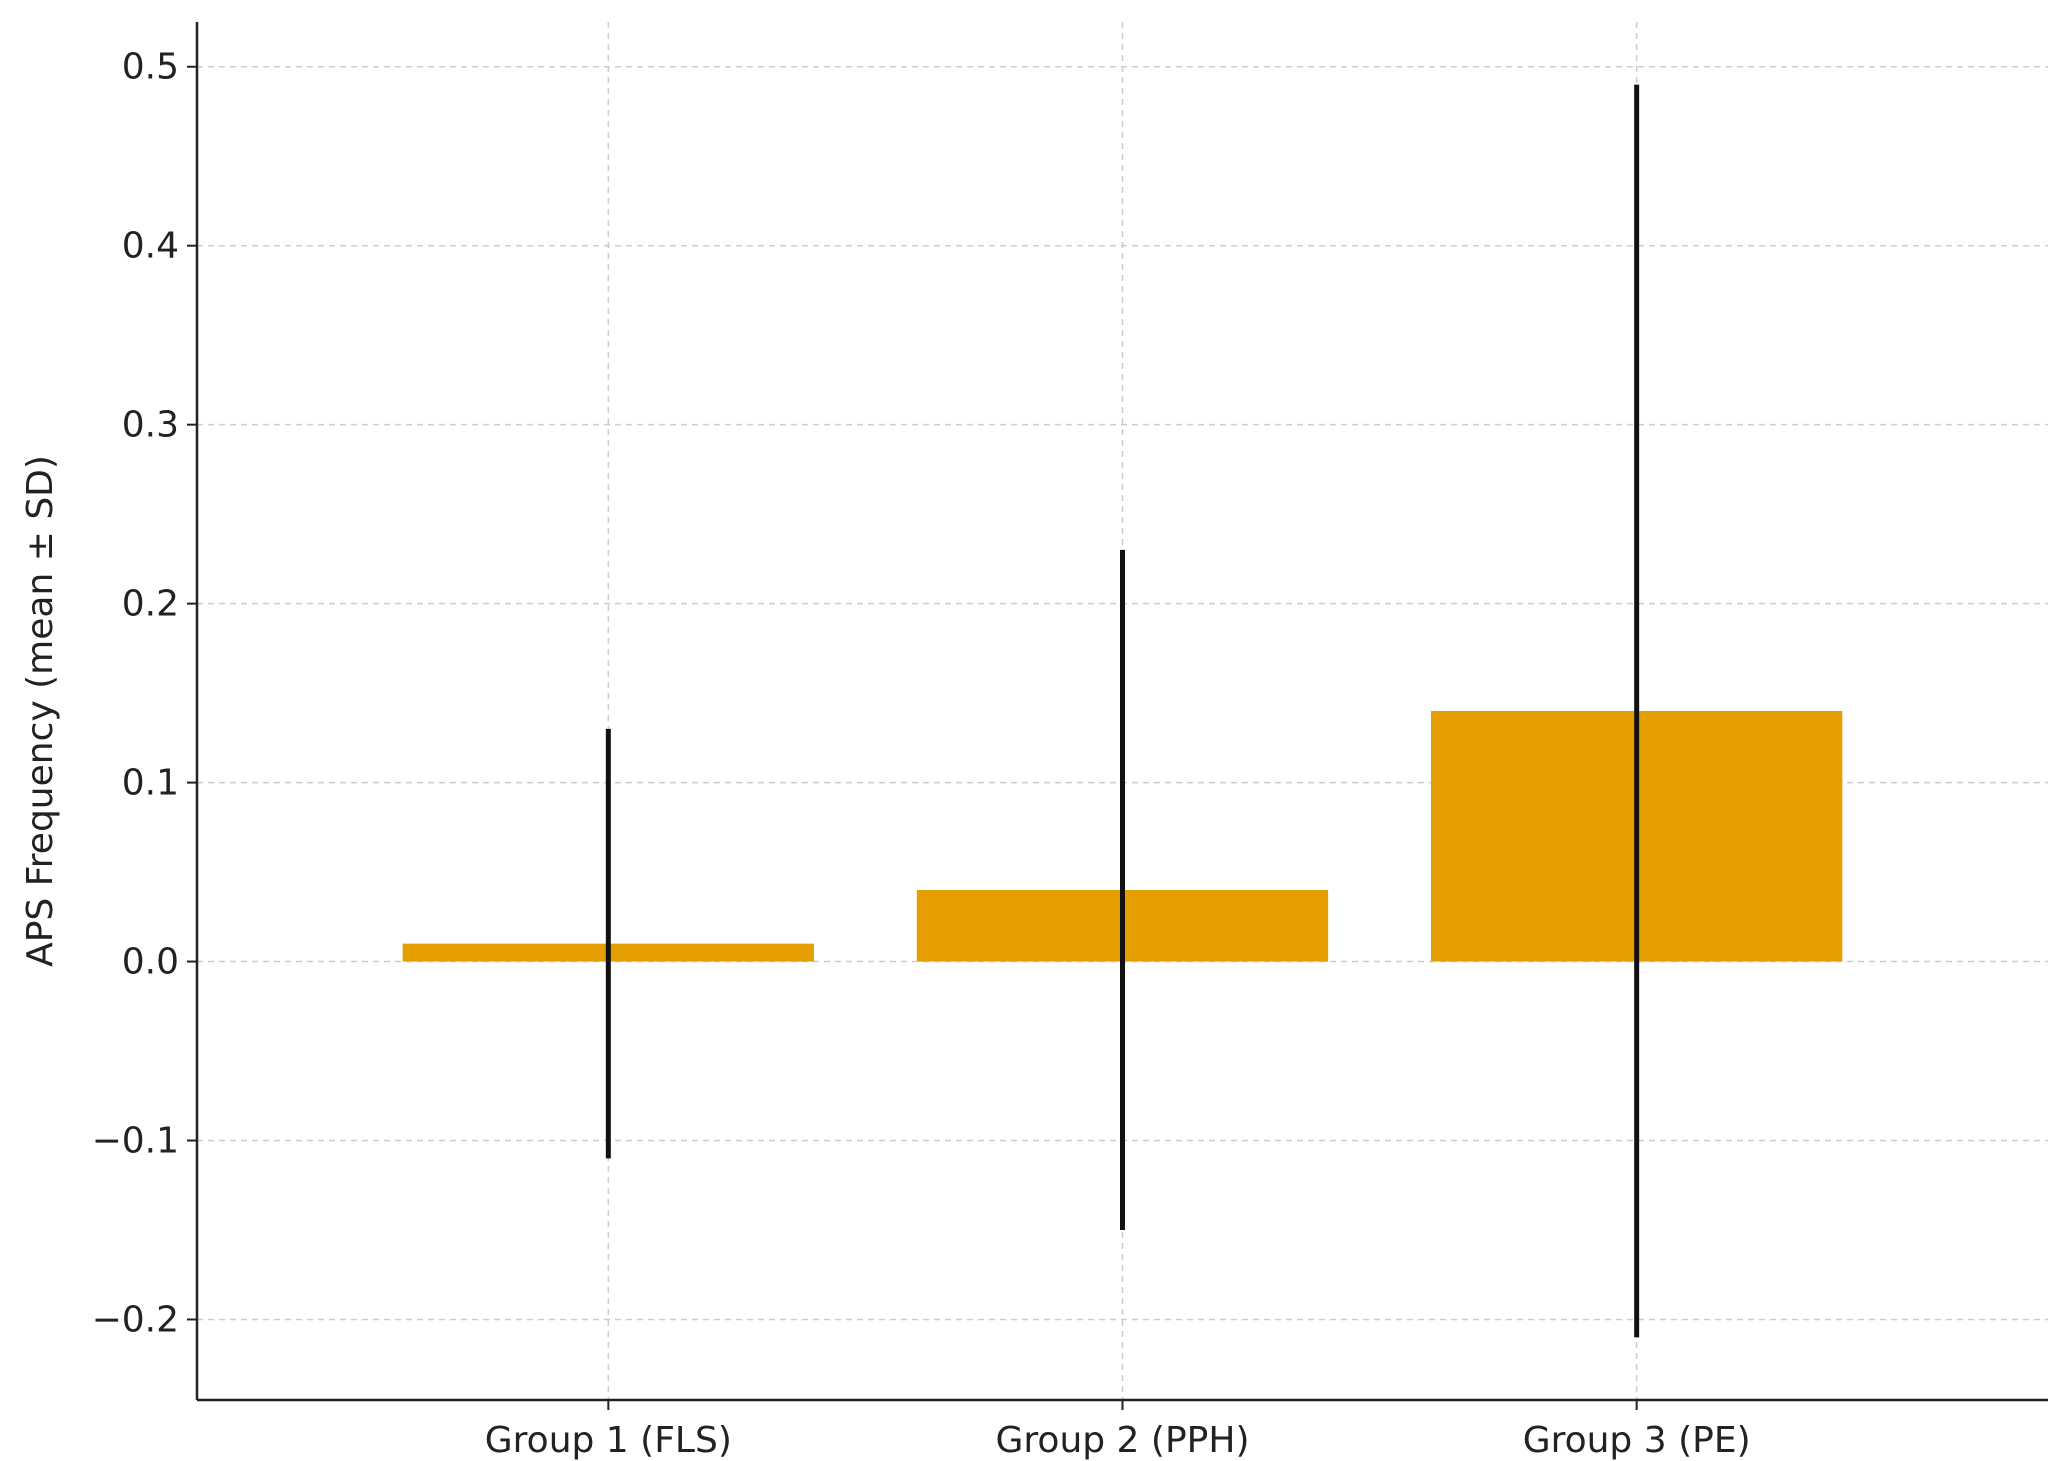 The image size is (2069, 1461). I want to click on y-tick-label: 0.4, so click(150, 246).